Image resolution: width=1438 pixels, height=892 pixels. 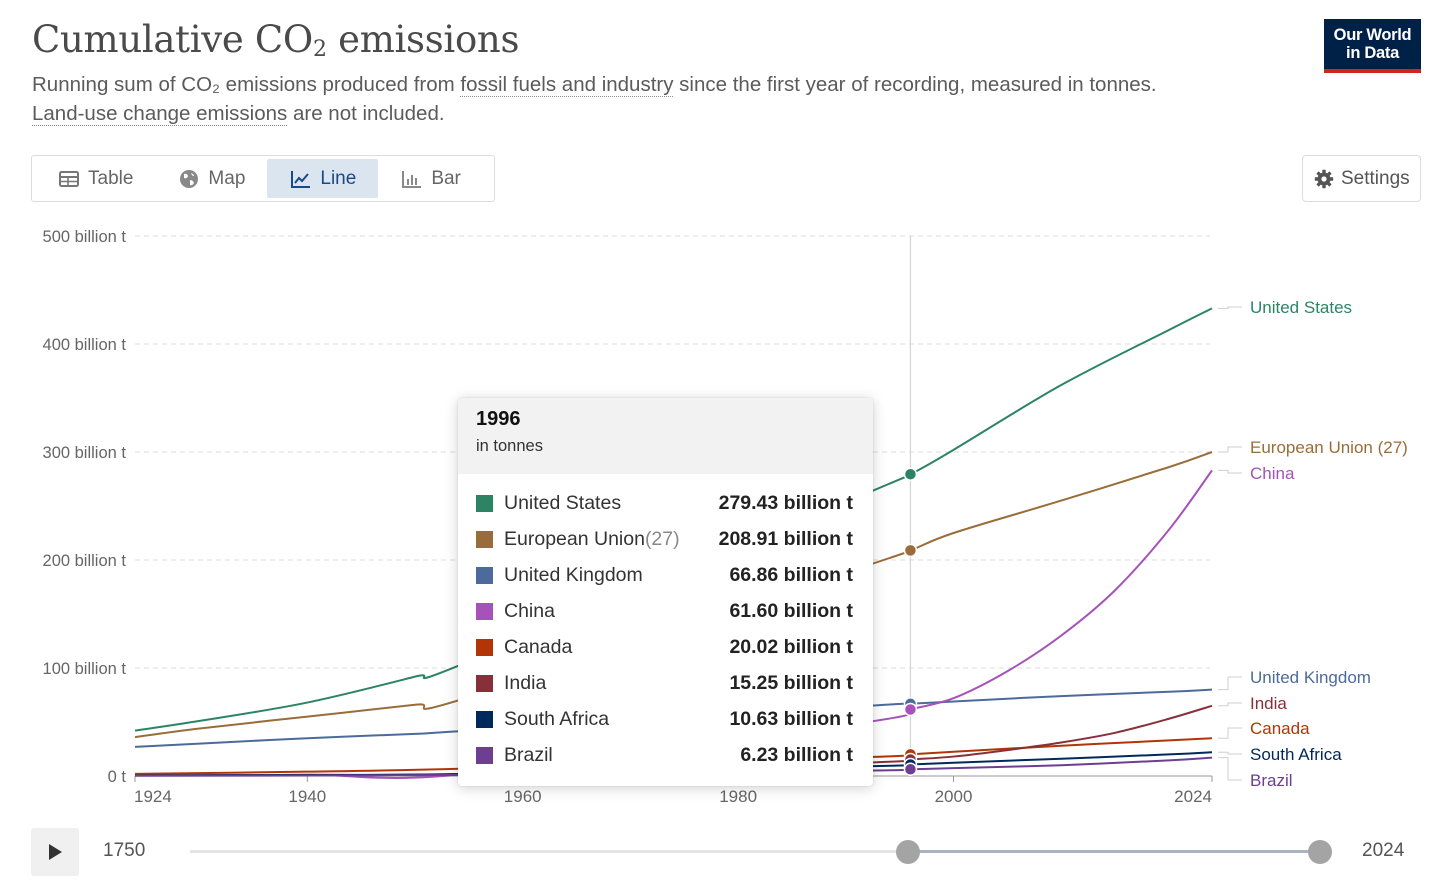 What do you see at coordinates (1296, 754) in the screenshot?
I see `series-label: South Africa` at bounding box center [1296, 754].